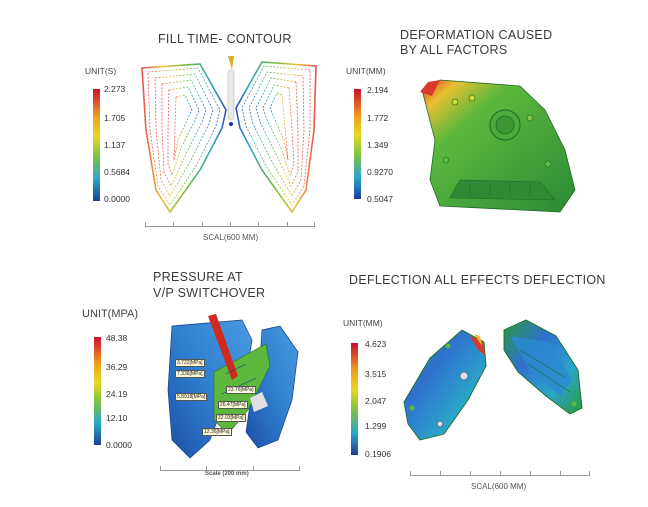 This screenshot has height=507, width=648. Describe the element at coordinates (363, 323) in the screenshot. I see `deflection-unit: UNIT(MM)` at that location.